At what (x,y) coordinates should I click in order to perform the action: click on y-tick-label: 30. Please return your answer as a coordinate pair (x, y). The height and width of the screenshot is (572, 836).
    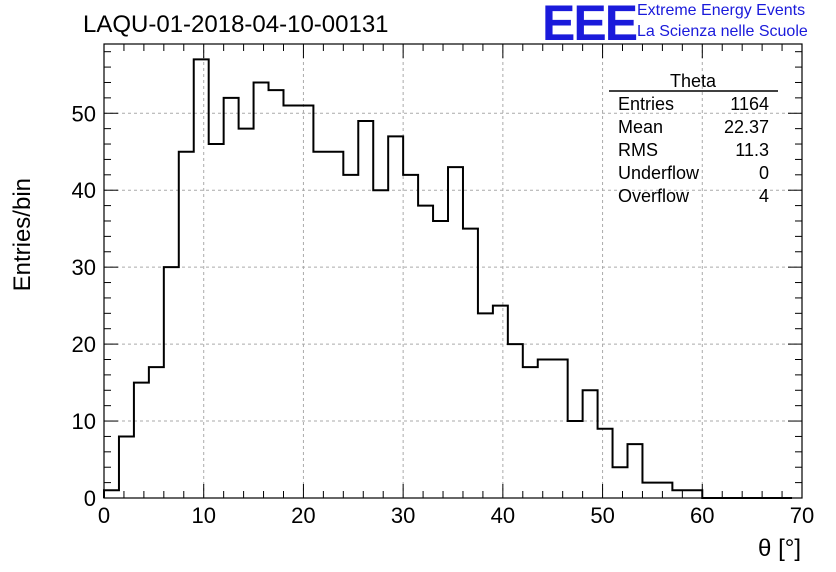
    Looking at the image, I should click on (84, 267).